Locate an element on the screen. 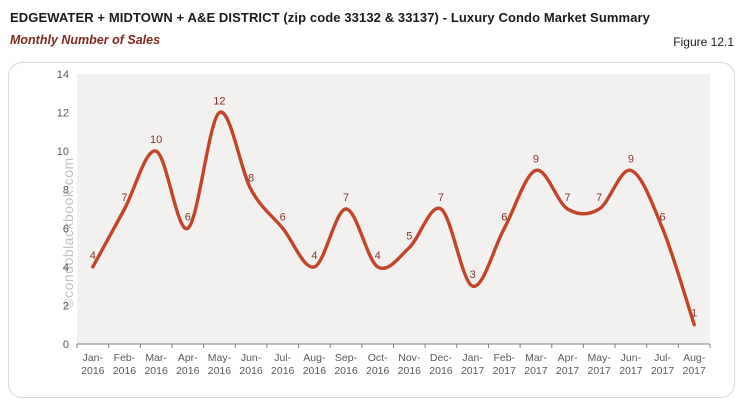  x-axis-tick-label: Feb-2016 is located at coordinates (125, 364).